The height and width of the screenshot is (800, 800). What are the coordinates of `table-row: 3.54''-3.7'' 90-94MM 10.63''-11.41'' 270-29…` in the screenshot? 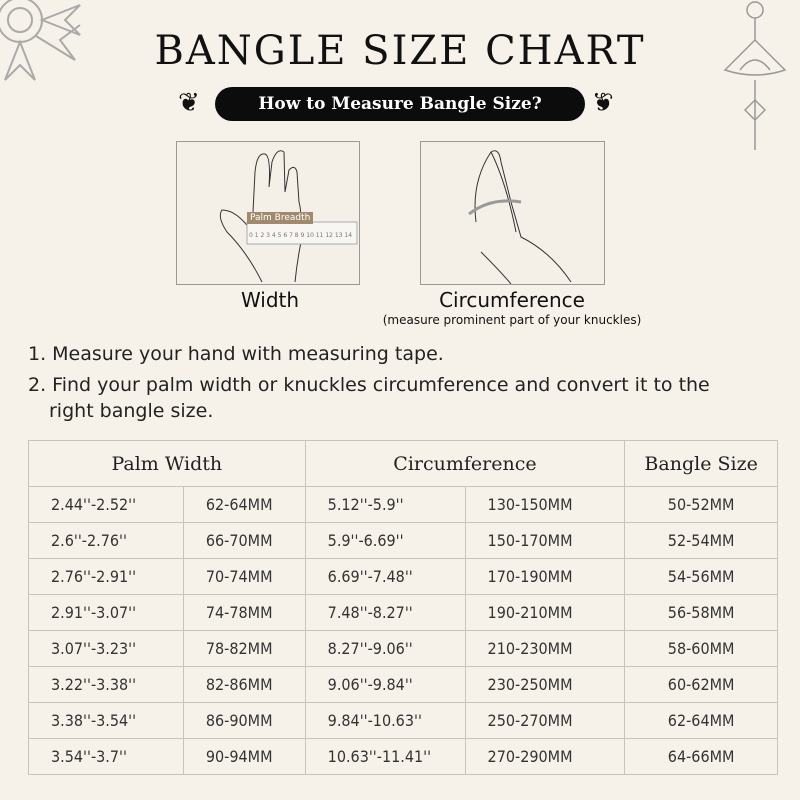 It's located at (403, 756).